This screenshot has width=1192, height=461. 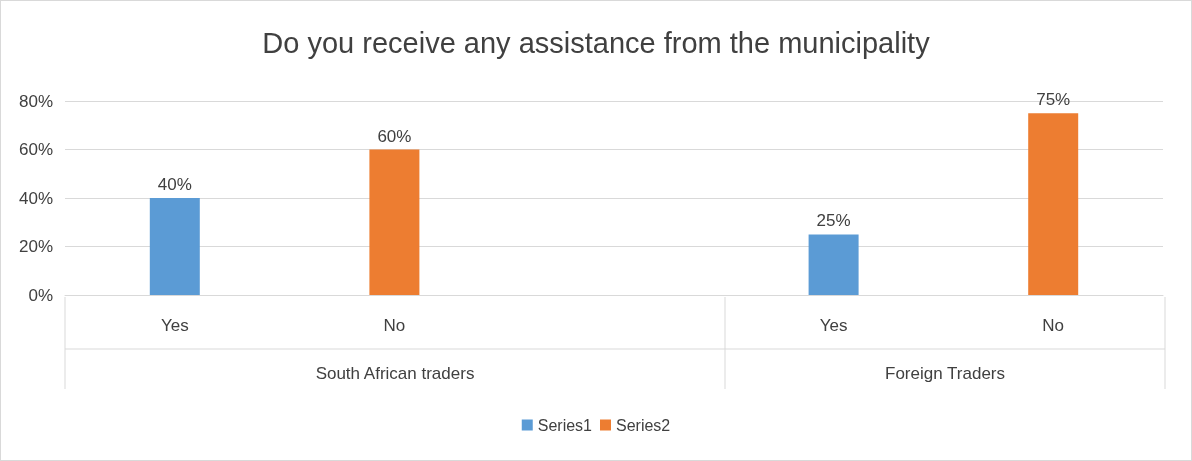 What do you see at coordinates (35, 149) in the screenshot?
I see `y-tick-label: 60%` at bounding box center [35, 149].